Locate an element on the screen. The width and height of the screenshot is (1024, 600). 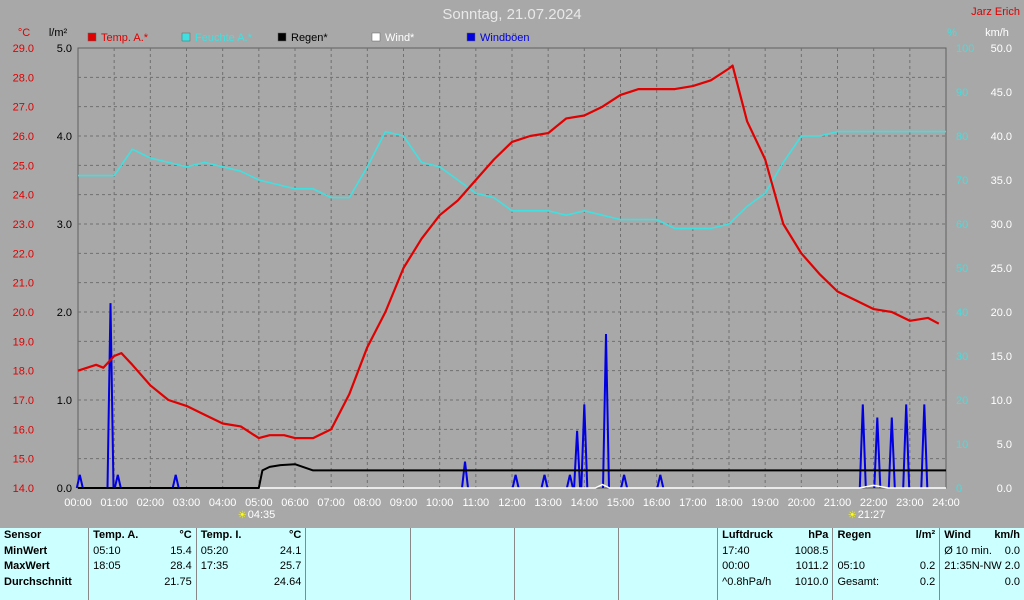
temp-tick-label: 19.0 is located at coordinates (23, 342).